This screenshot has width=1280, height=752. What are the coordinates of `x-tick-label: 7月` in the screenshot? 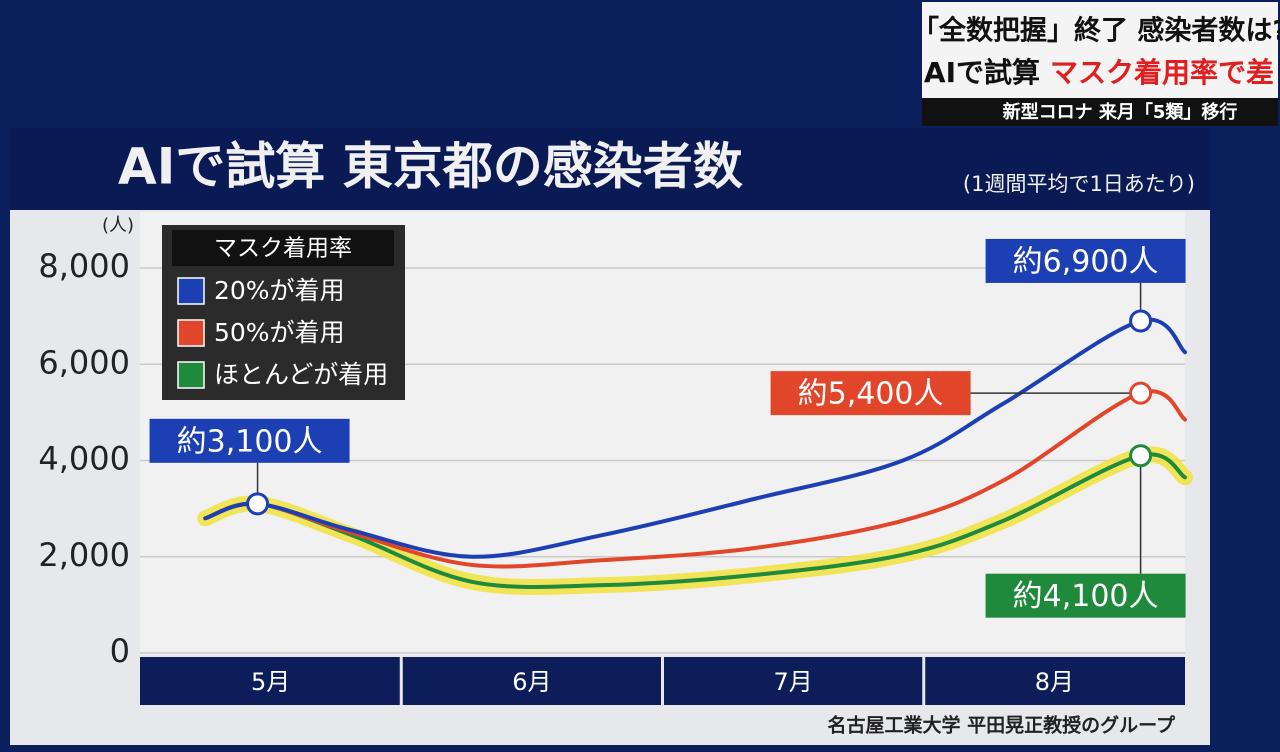 It's located at (792, 682).